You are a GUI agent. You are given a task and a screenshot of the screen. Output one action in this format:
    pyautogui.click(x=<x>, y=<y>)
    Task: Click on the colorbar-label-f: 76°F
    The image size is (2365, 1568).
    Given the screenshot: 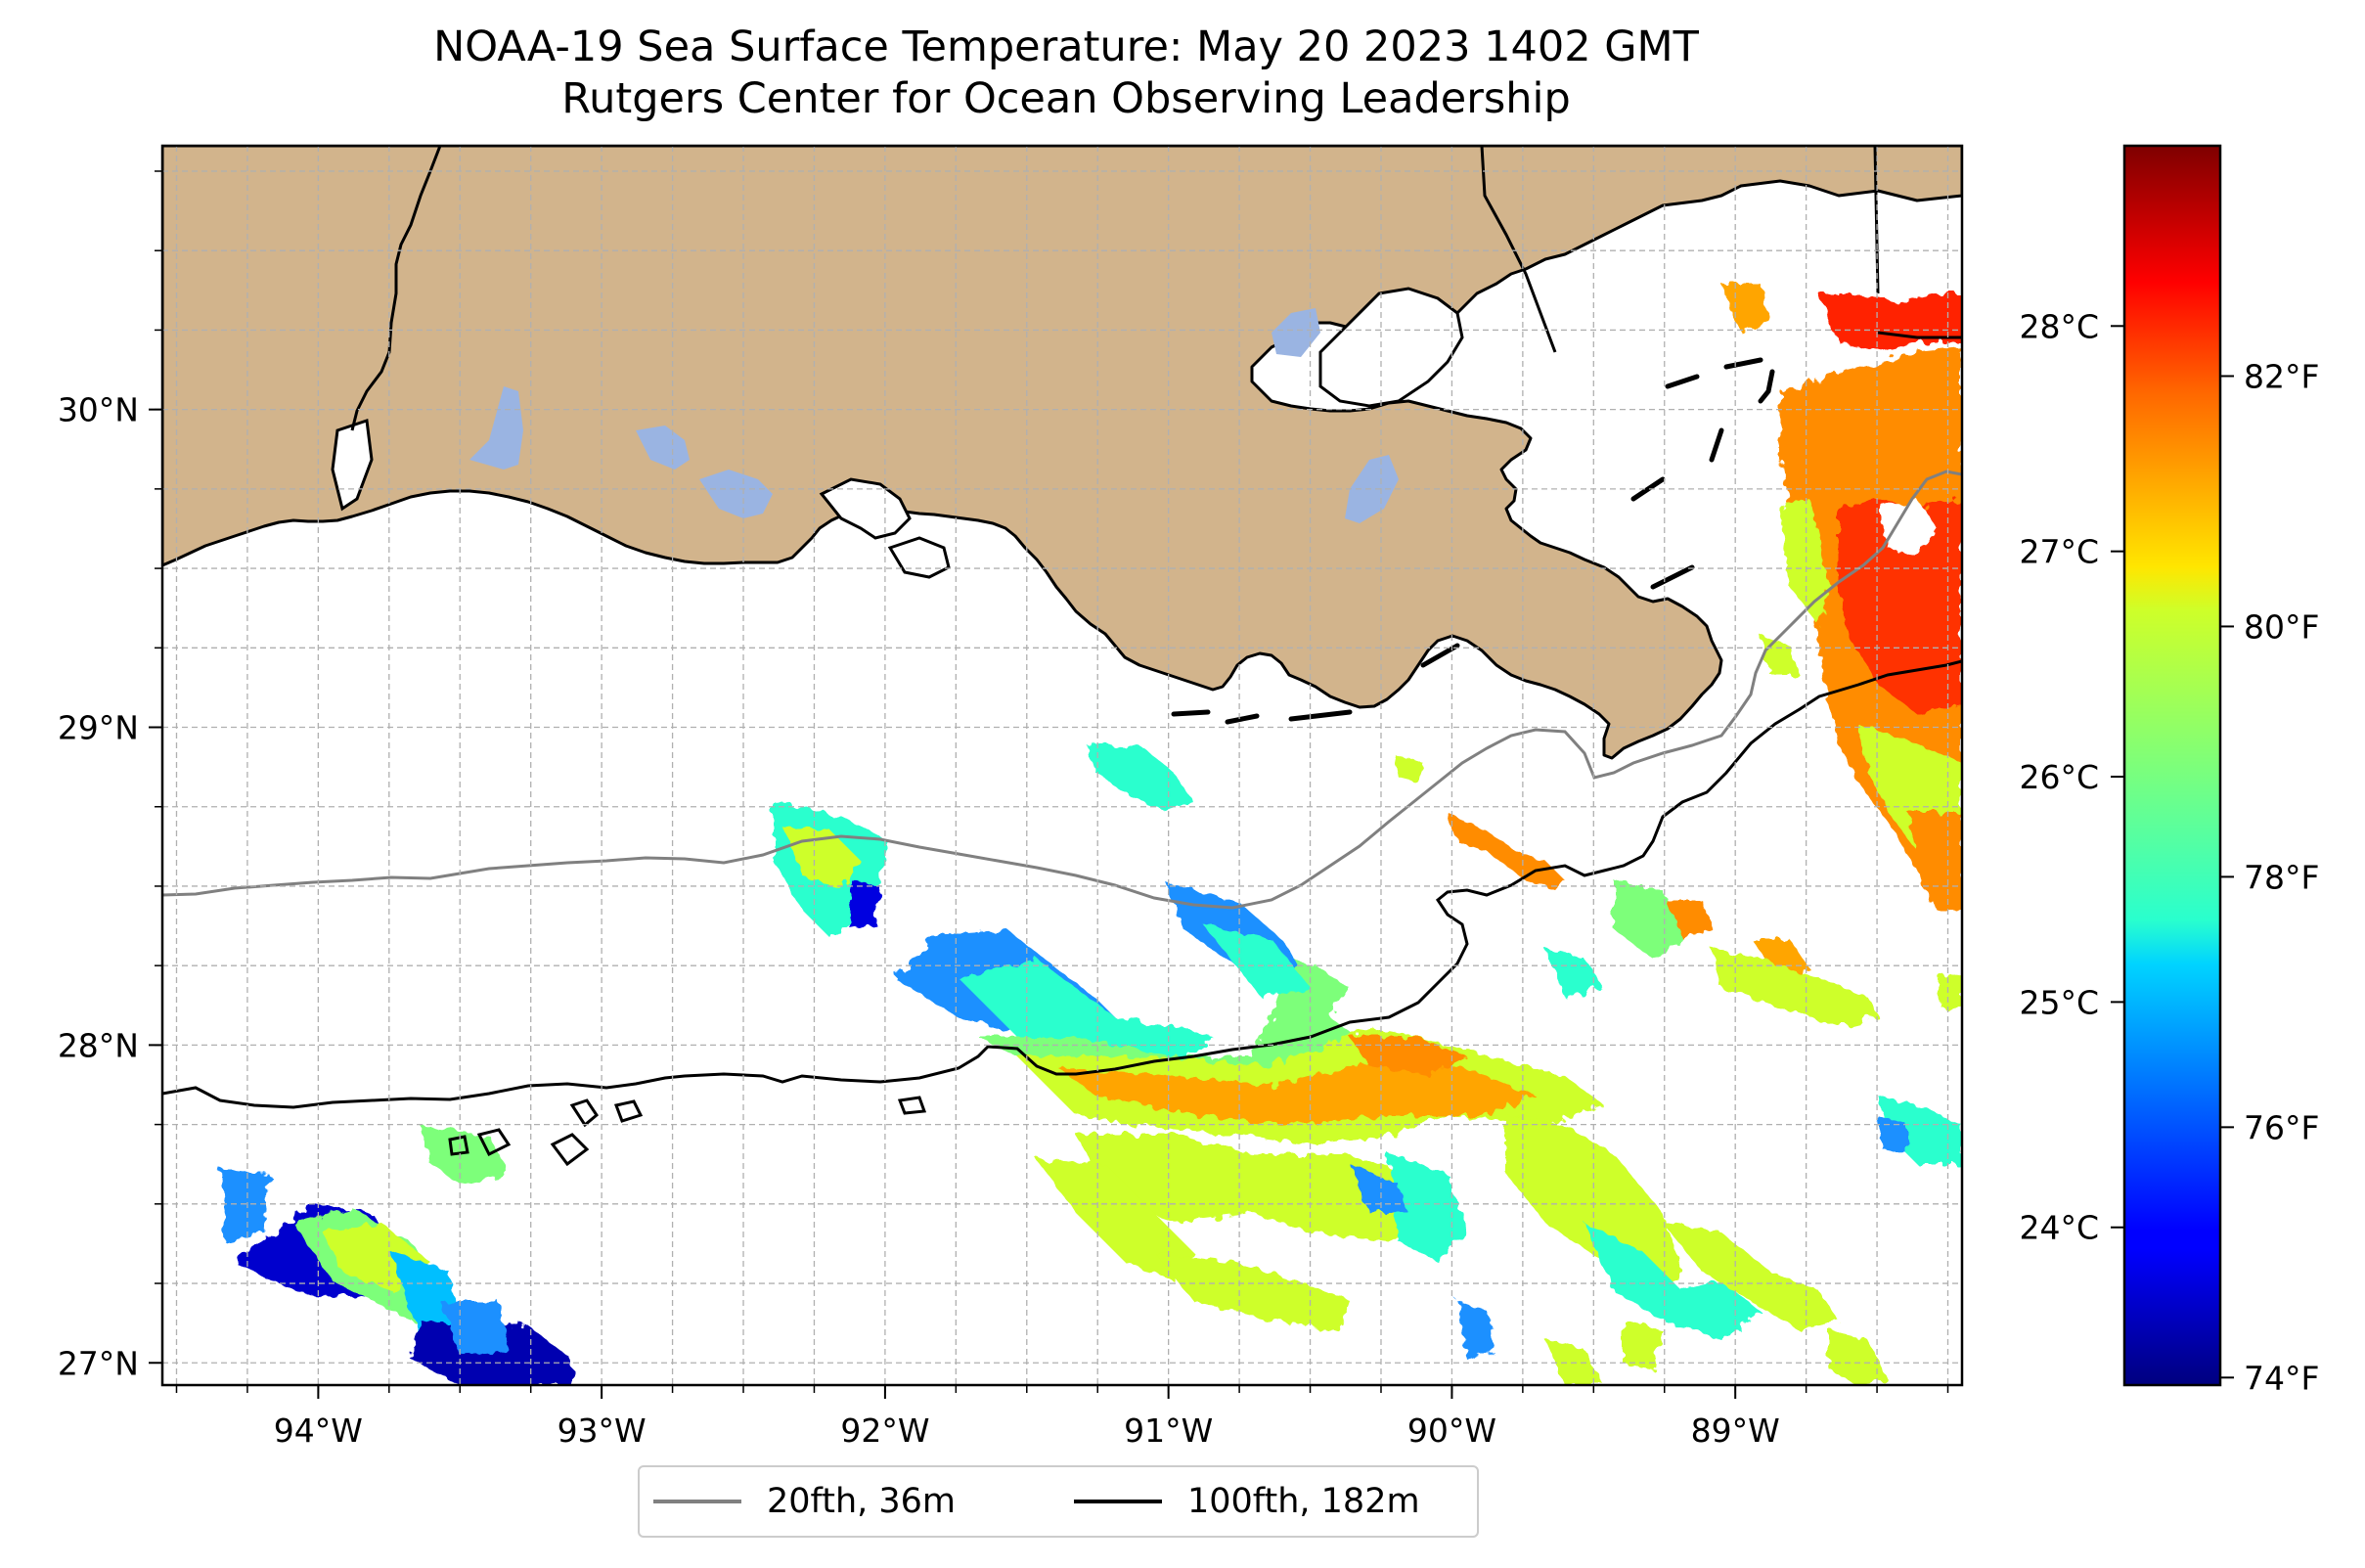 What is the action you would take?
    pyautogui.click(x=2281, y=1127)
    